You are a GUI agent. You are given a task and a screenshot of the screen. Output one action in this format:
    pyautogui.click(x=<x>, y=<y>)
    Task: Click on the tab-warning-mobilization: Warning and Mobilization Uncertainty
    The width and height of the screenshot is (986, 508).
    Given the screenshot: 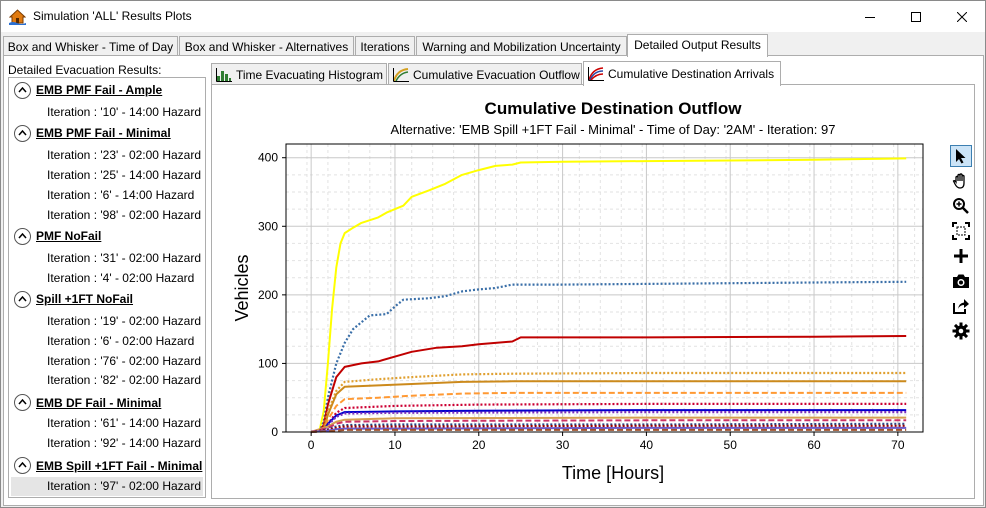 What is the action you would take?
    pyautogui.click(x=521, y=46)
    